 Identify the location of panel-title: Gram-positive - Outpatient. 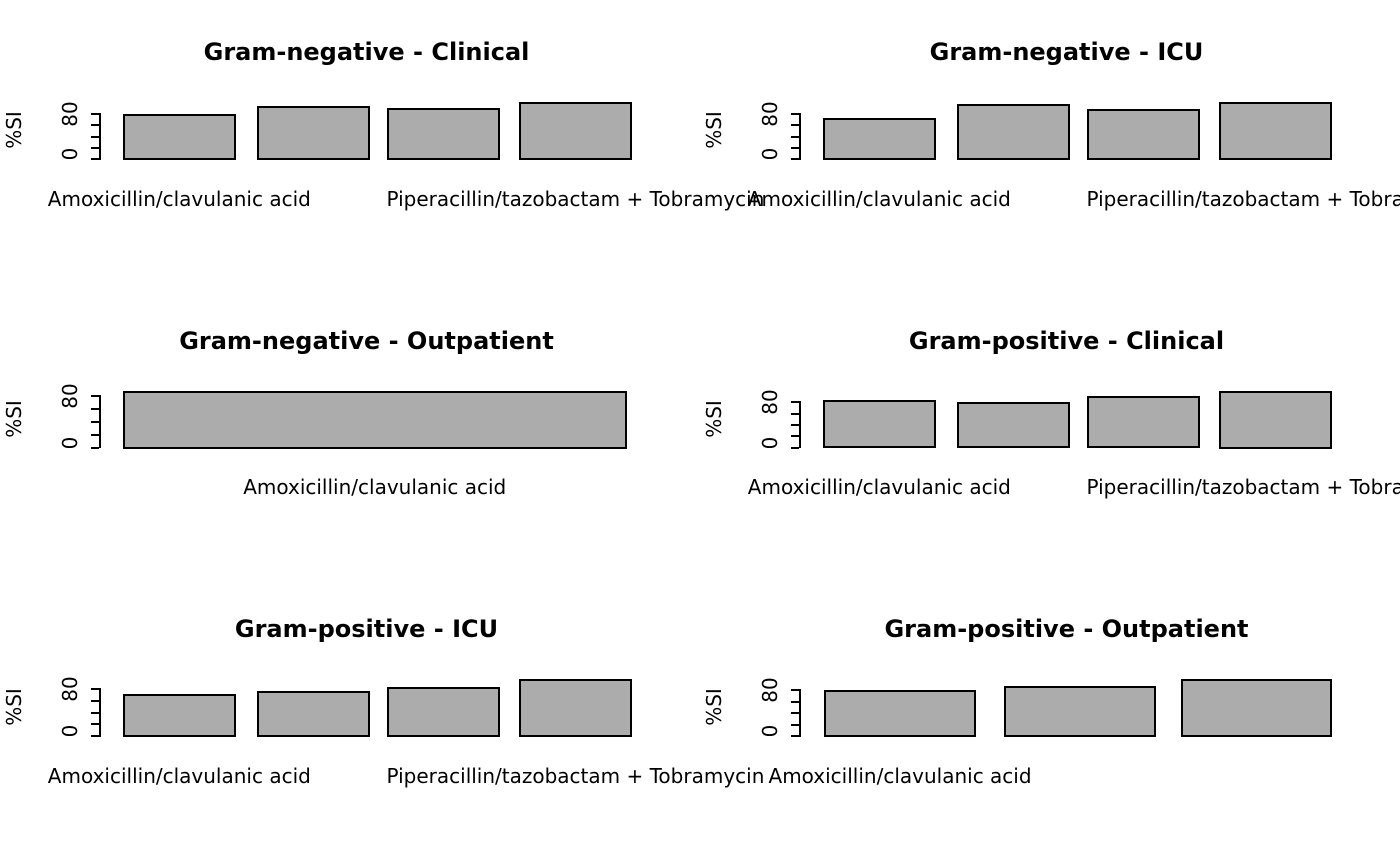
(1066, 629).